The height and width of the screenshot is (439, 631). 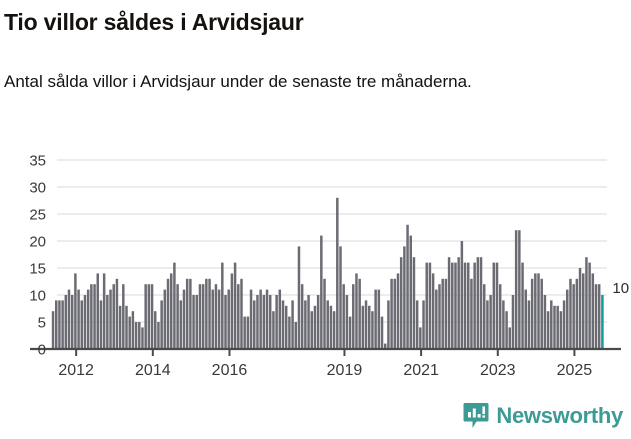 What do you see at coordinates (230, 370) in the screenshot?
I see `x-tick-label: 2016` at bounding box center [230, 370].